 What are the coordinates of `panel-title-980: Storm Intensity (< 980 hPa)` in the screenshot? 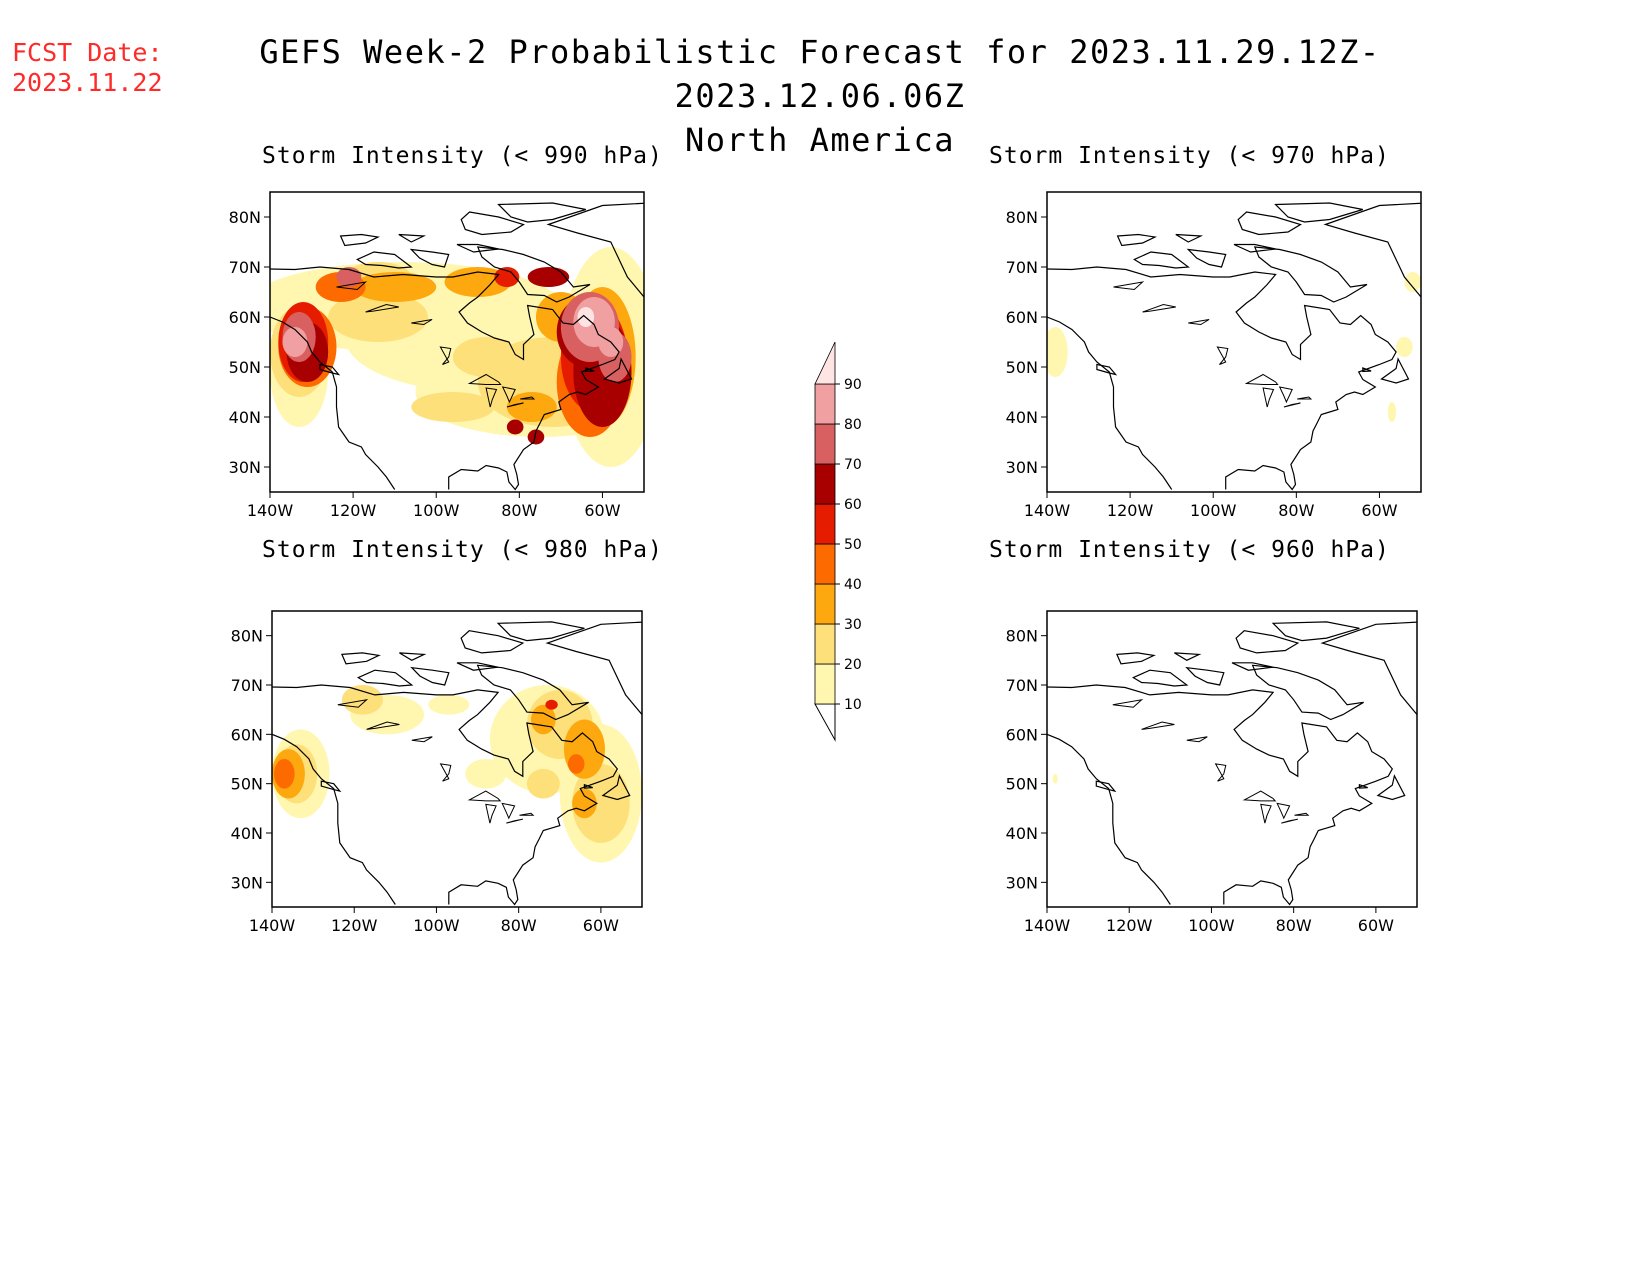 It's located at (462, 550).